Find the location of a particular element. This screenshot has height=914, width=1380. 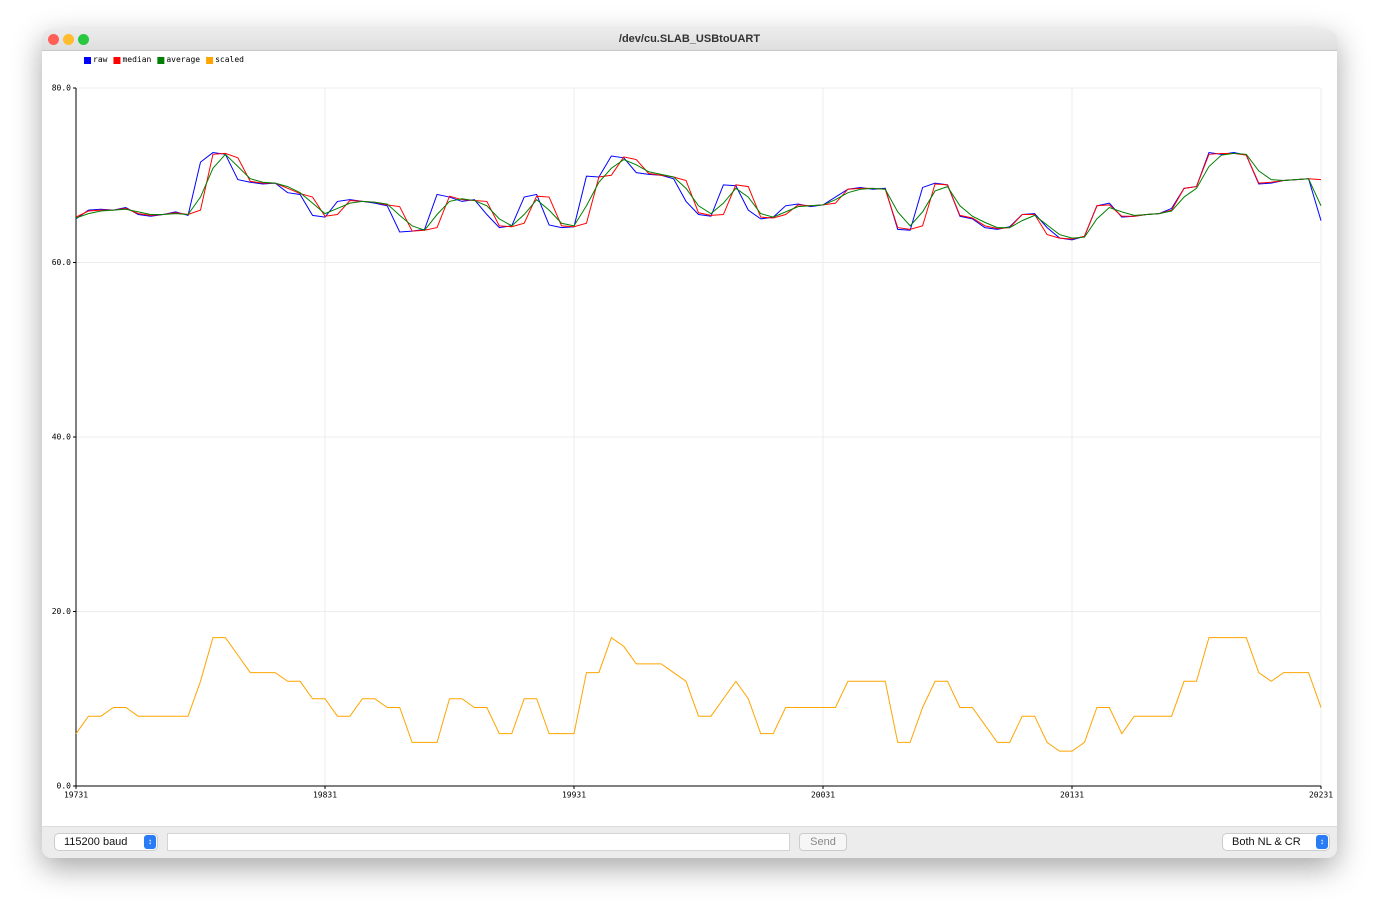

baud-select: 115200 baud ↕ is located at coordinates (106, 842).